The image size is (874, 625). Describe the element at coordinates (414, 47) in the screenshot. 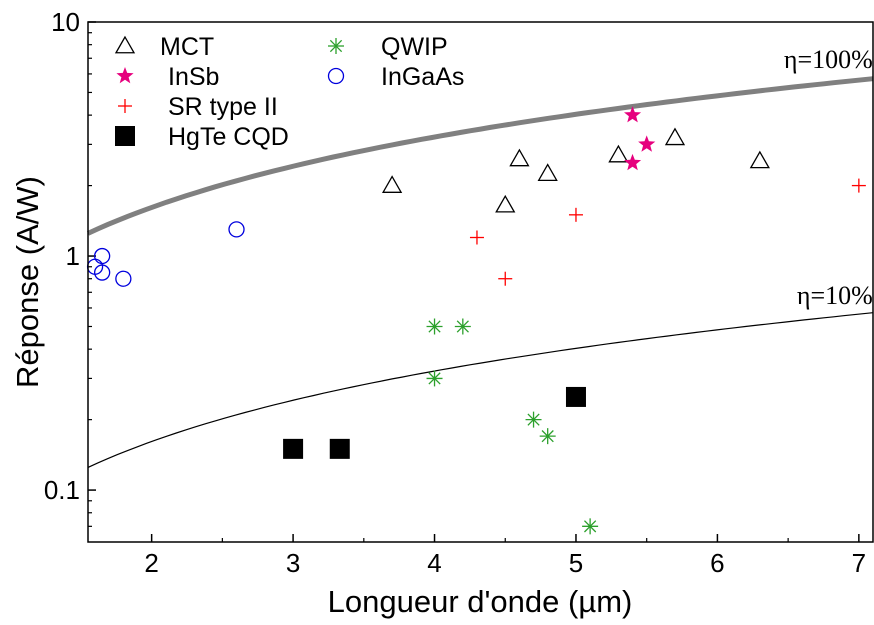

I see `legend-label-qwip: QWIP` at that location.